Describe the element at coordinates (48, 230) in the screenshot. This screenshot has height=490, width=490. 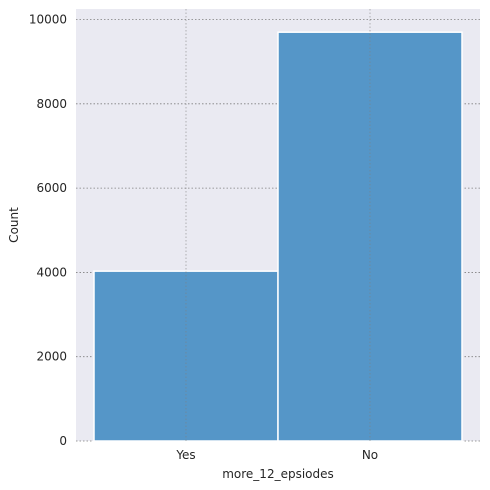
I see `y-tick-labels: 0 2000 4000 6000 8000 10000` at that location.